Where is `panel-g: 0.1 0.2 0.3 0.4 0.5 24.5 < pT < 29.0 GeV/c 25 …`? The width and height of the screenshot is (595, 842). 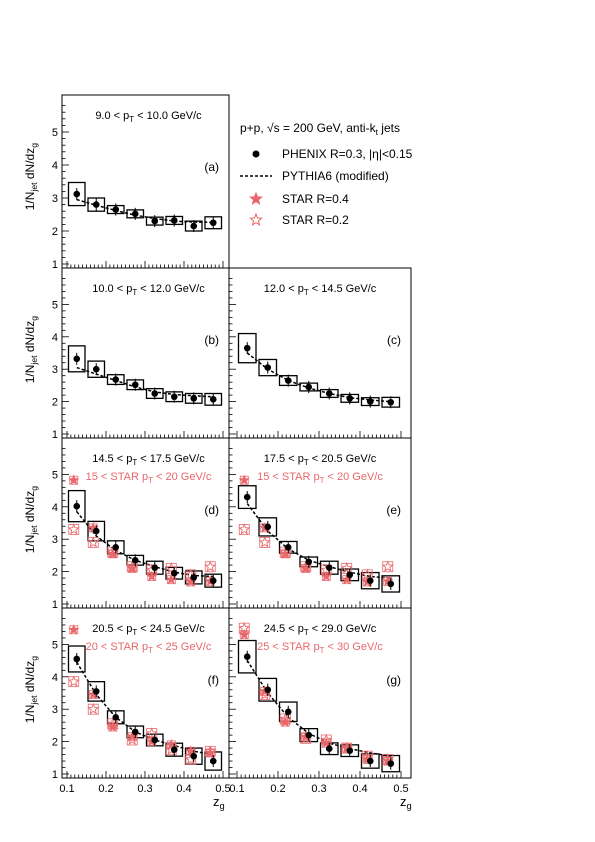
panel-g: 0.1 0.2 0.3 0.4 0.5 24.5 < pT < 29.0 GeV/c 25 … is located at coordinates (320, 701).